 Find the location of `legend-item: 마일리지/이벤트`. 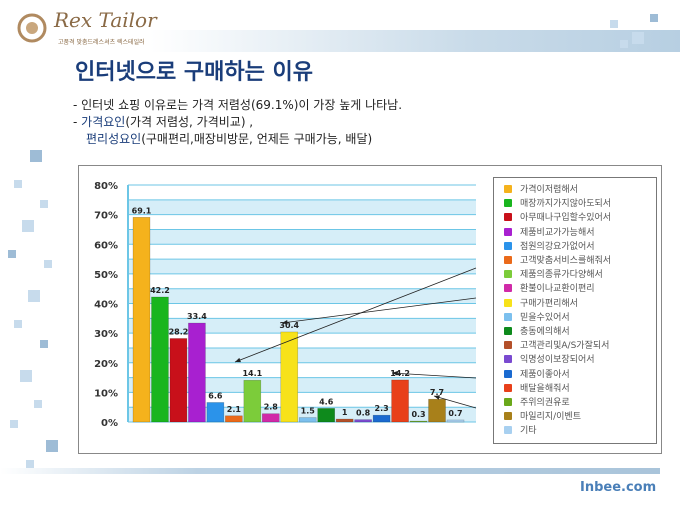

legend-item: 마일리지/이벤트 is located at coordinates (542, 417).